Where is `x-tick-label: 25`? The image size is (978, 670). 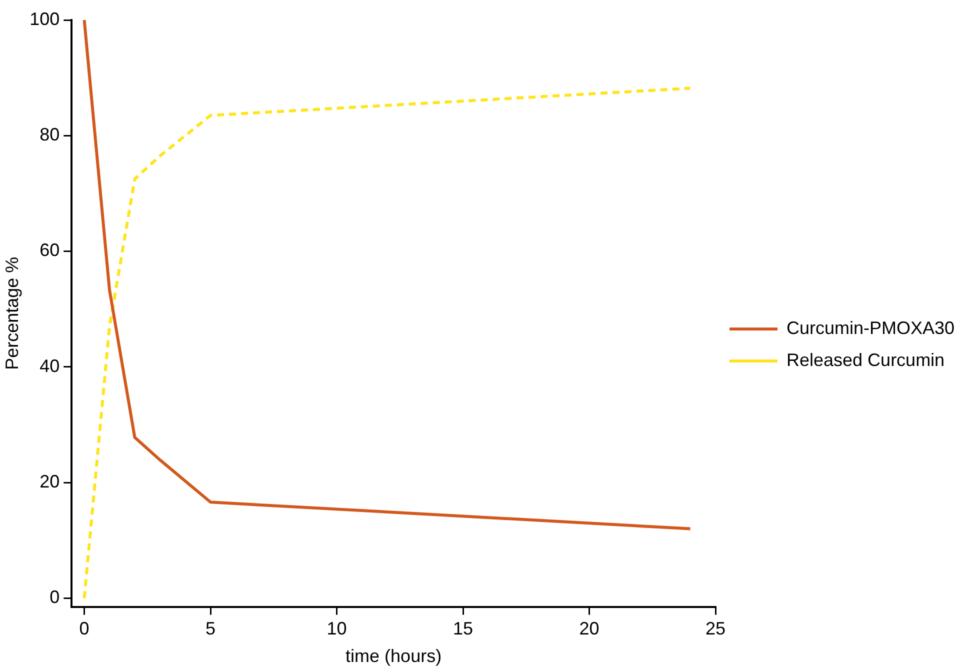 x-tick-label: 25 is located at coordinates (715, 628).